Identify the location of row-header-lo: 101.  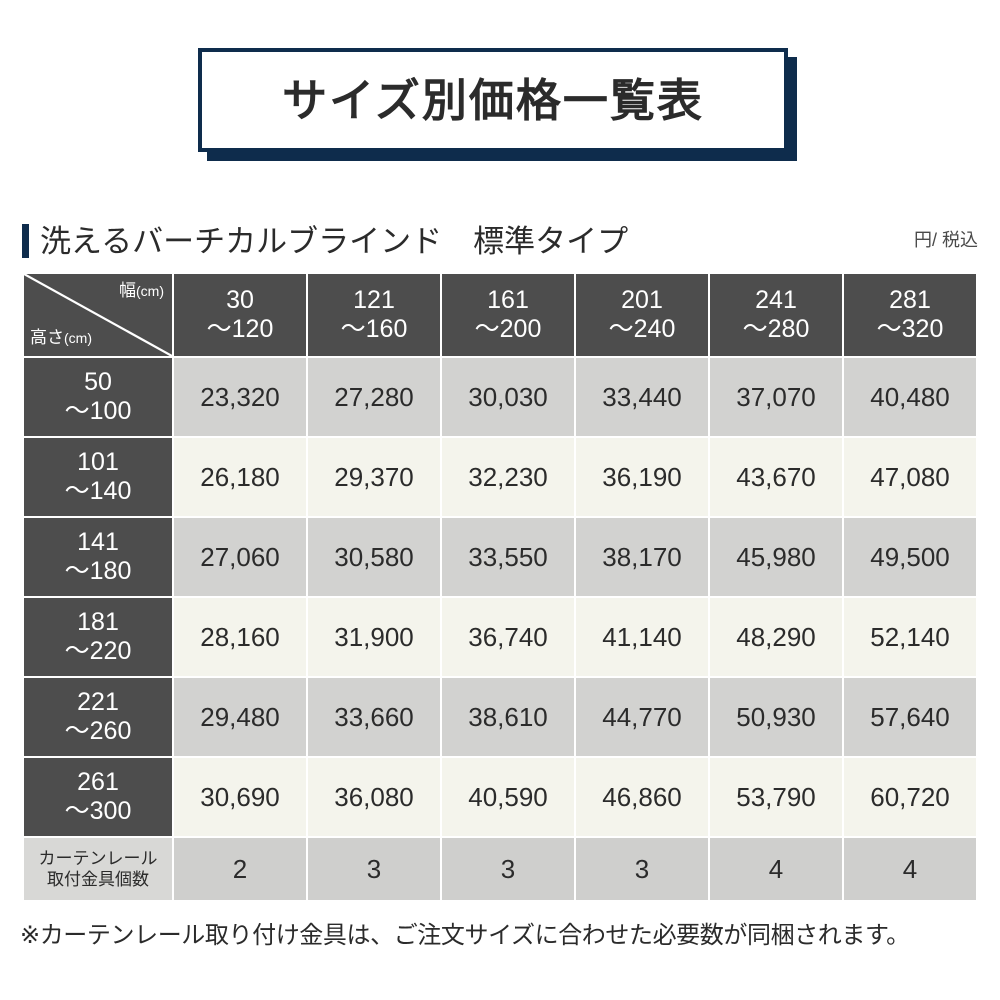
(98, 461).